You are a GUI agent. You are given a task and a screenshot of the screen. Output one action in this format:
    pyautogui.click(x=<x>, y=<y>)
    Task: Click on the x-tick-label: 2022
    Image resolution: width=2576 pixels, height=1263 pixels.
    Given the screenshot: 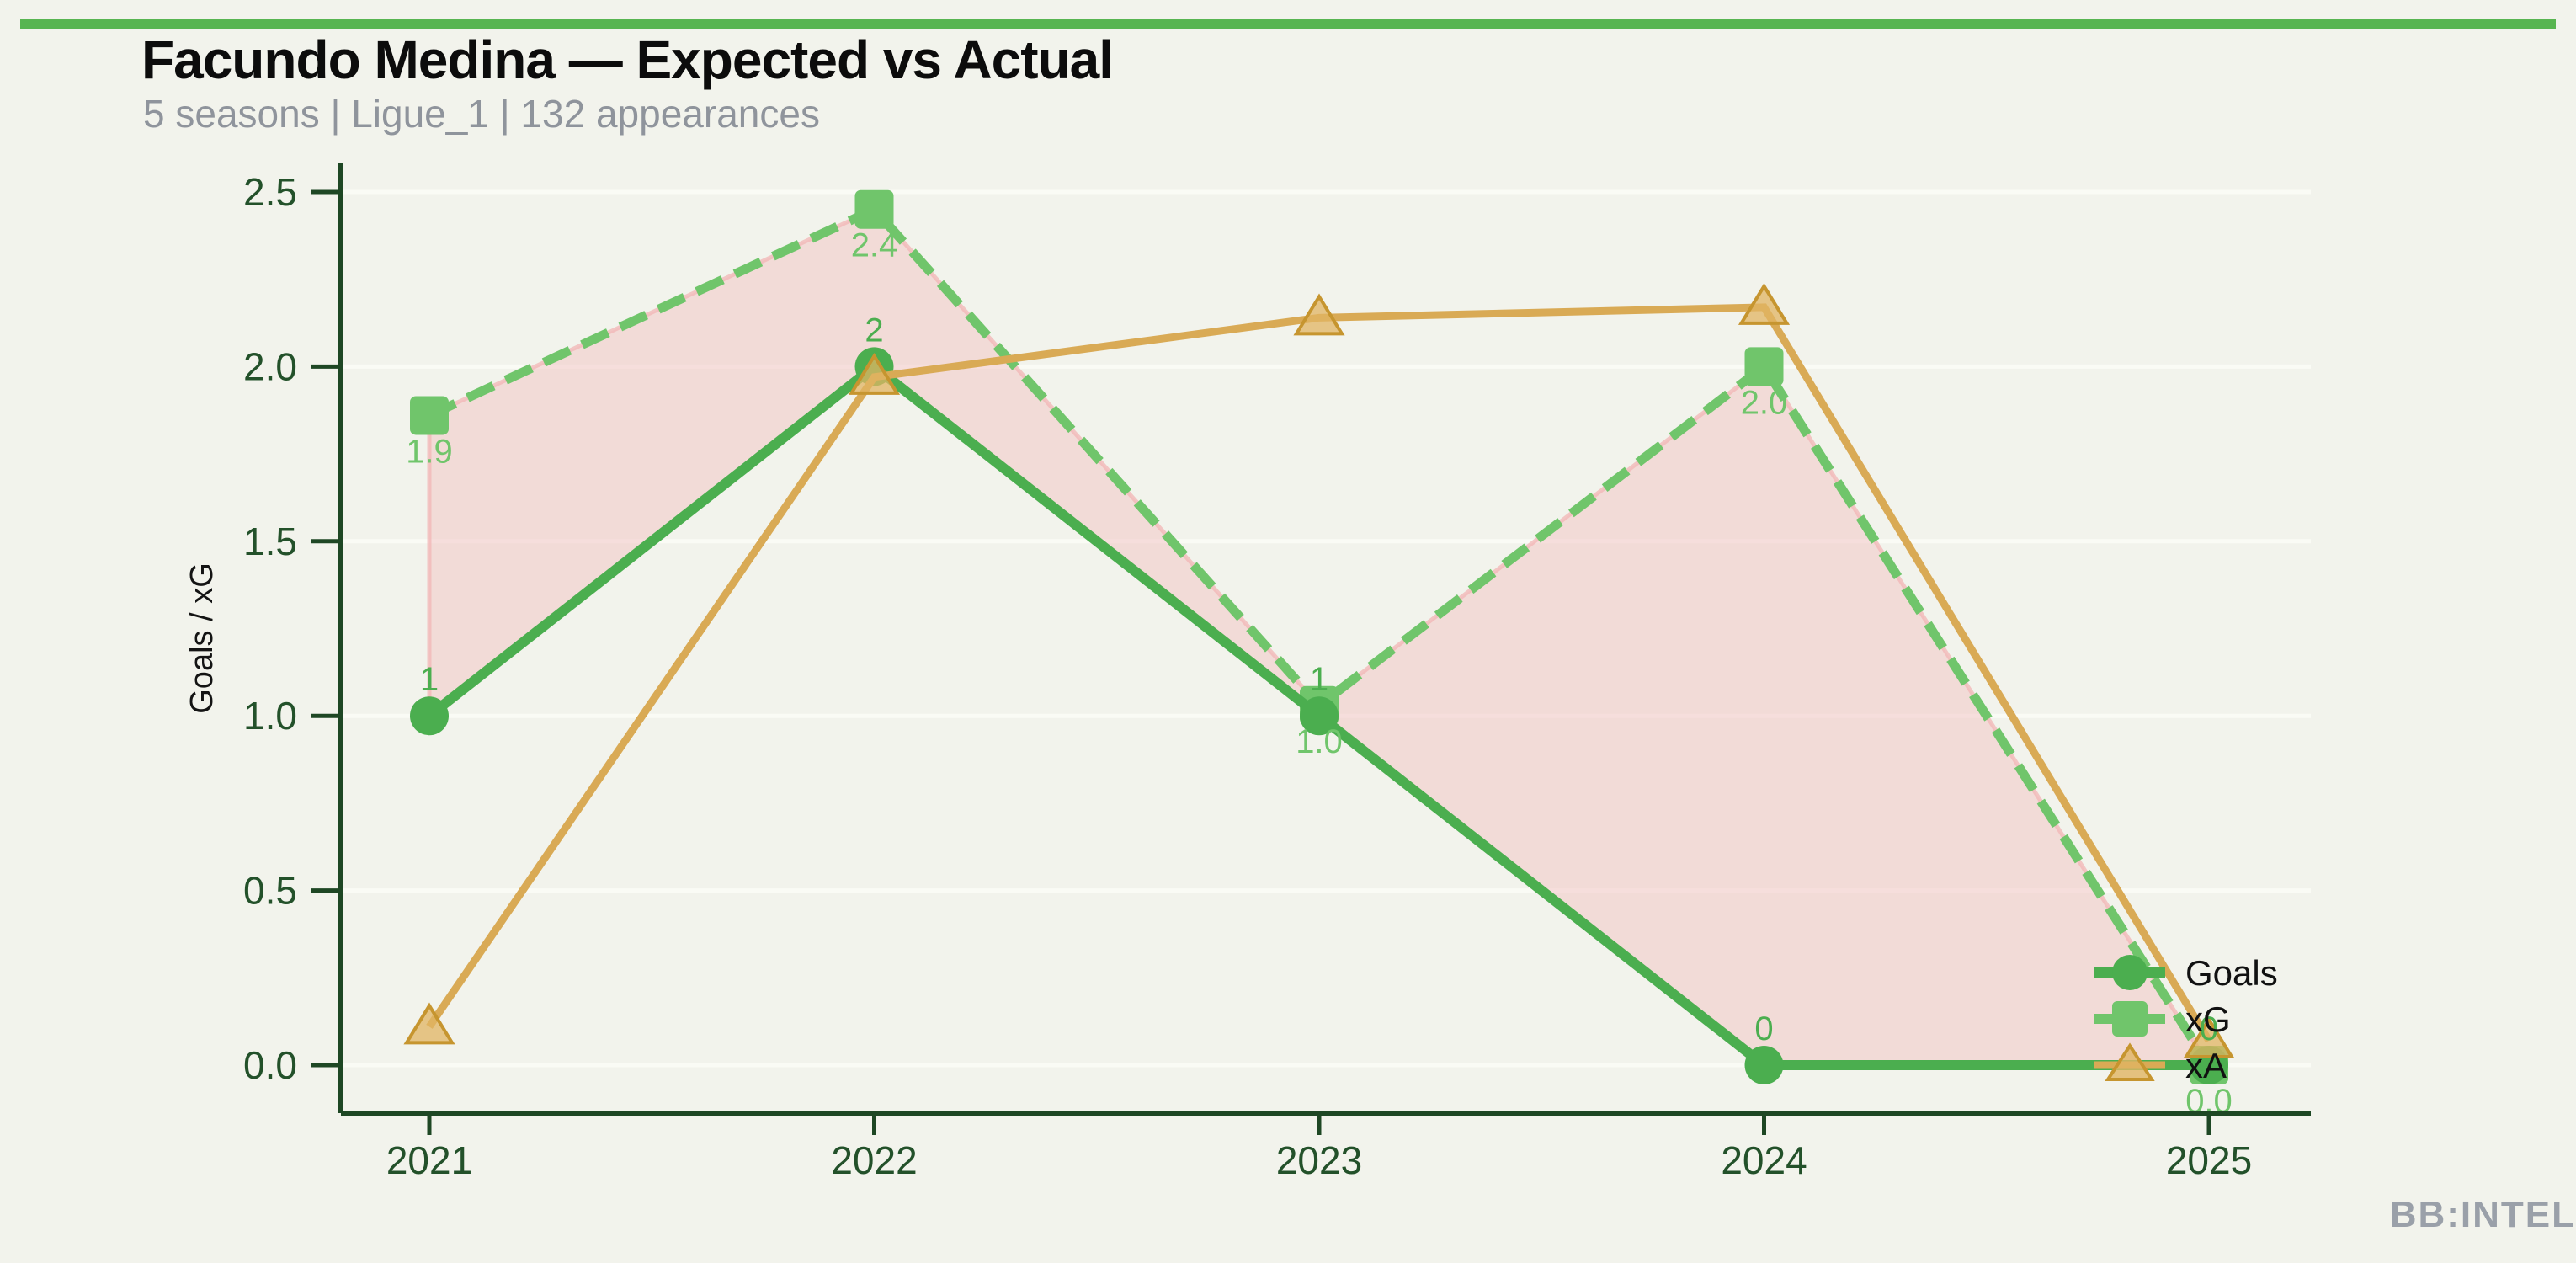 What is the action you would take?
    pyautogui.click(x=874, y=1160)
    